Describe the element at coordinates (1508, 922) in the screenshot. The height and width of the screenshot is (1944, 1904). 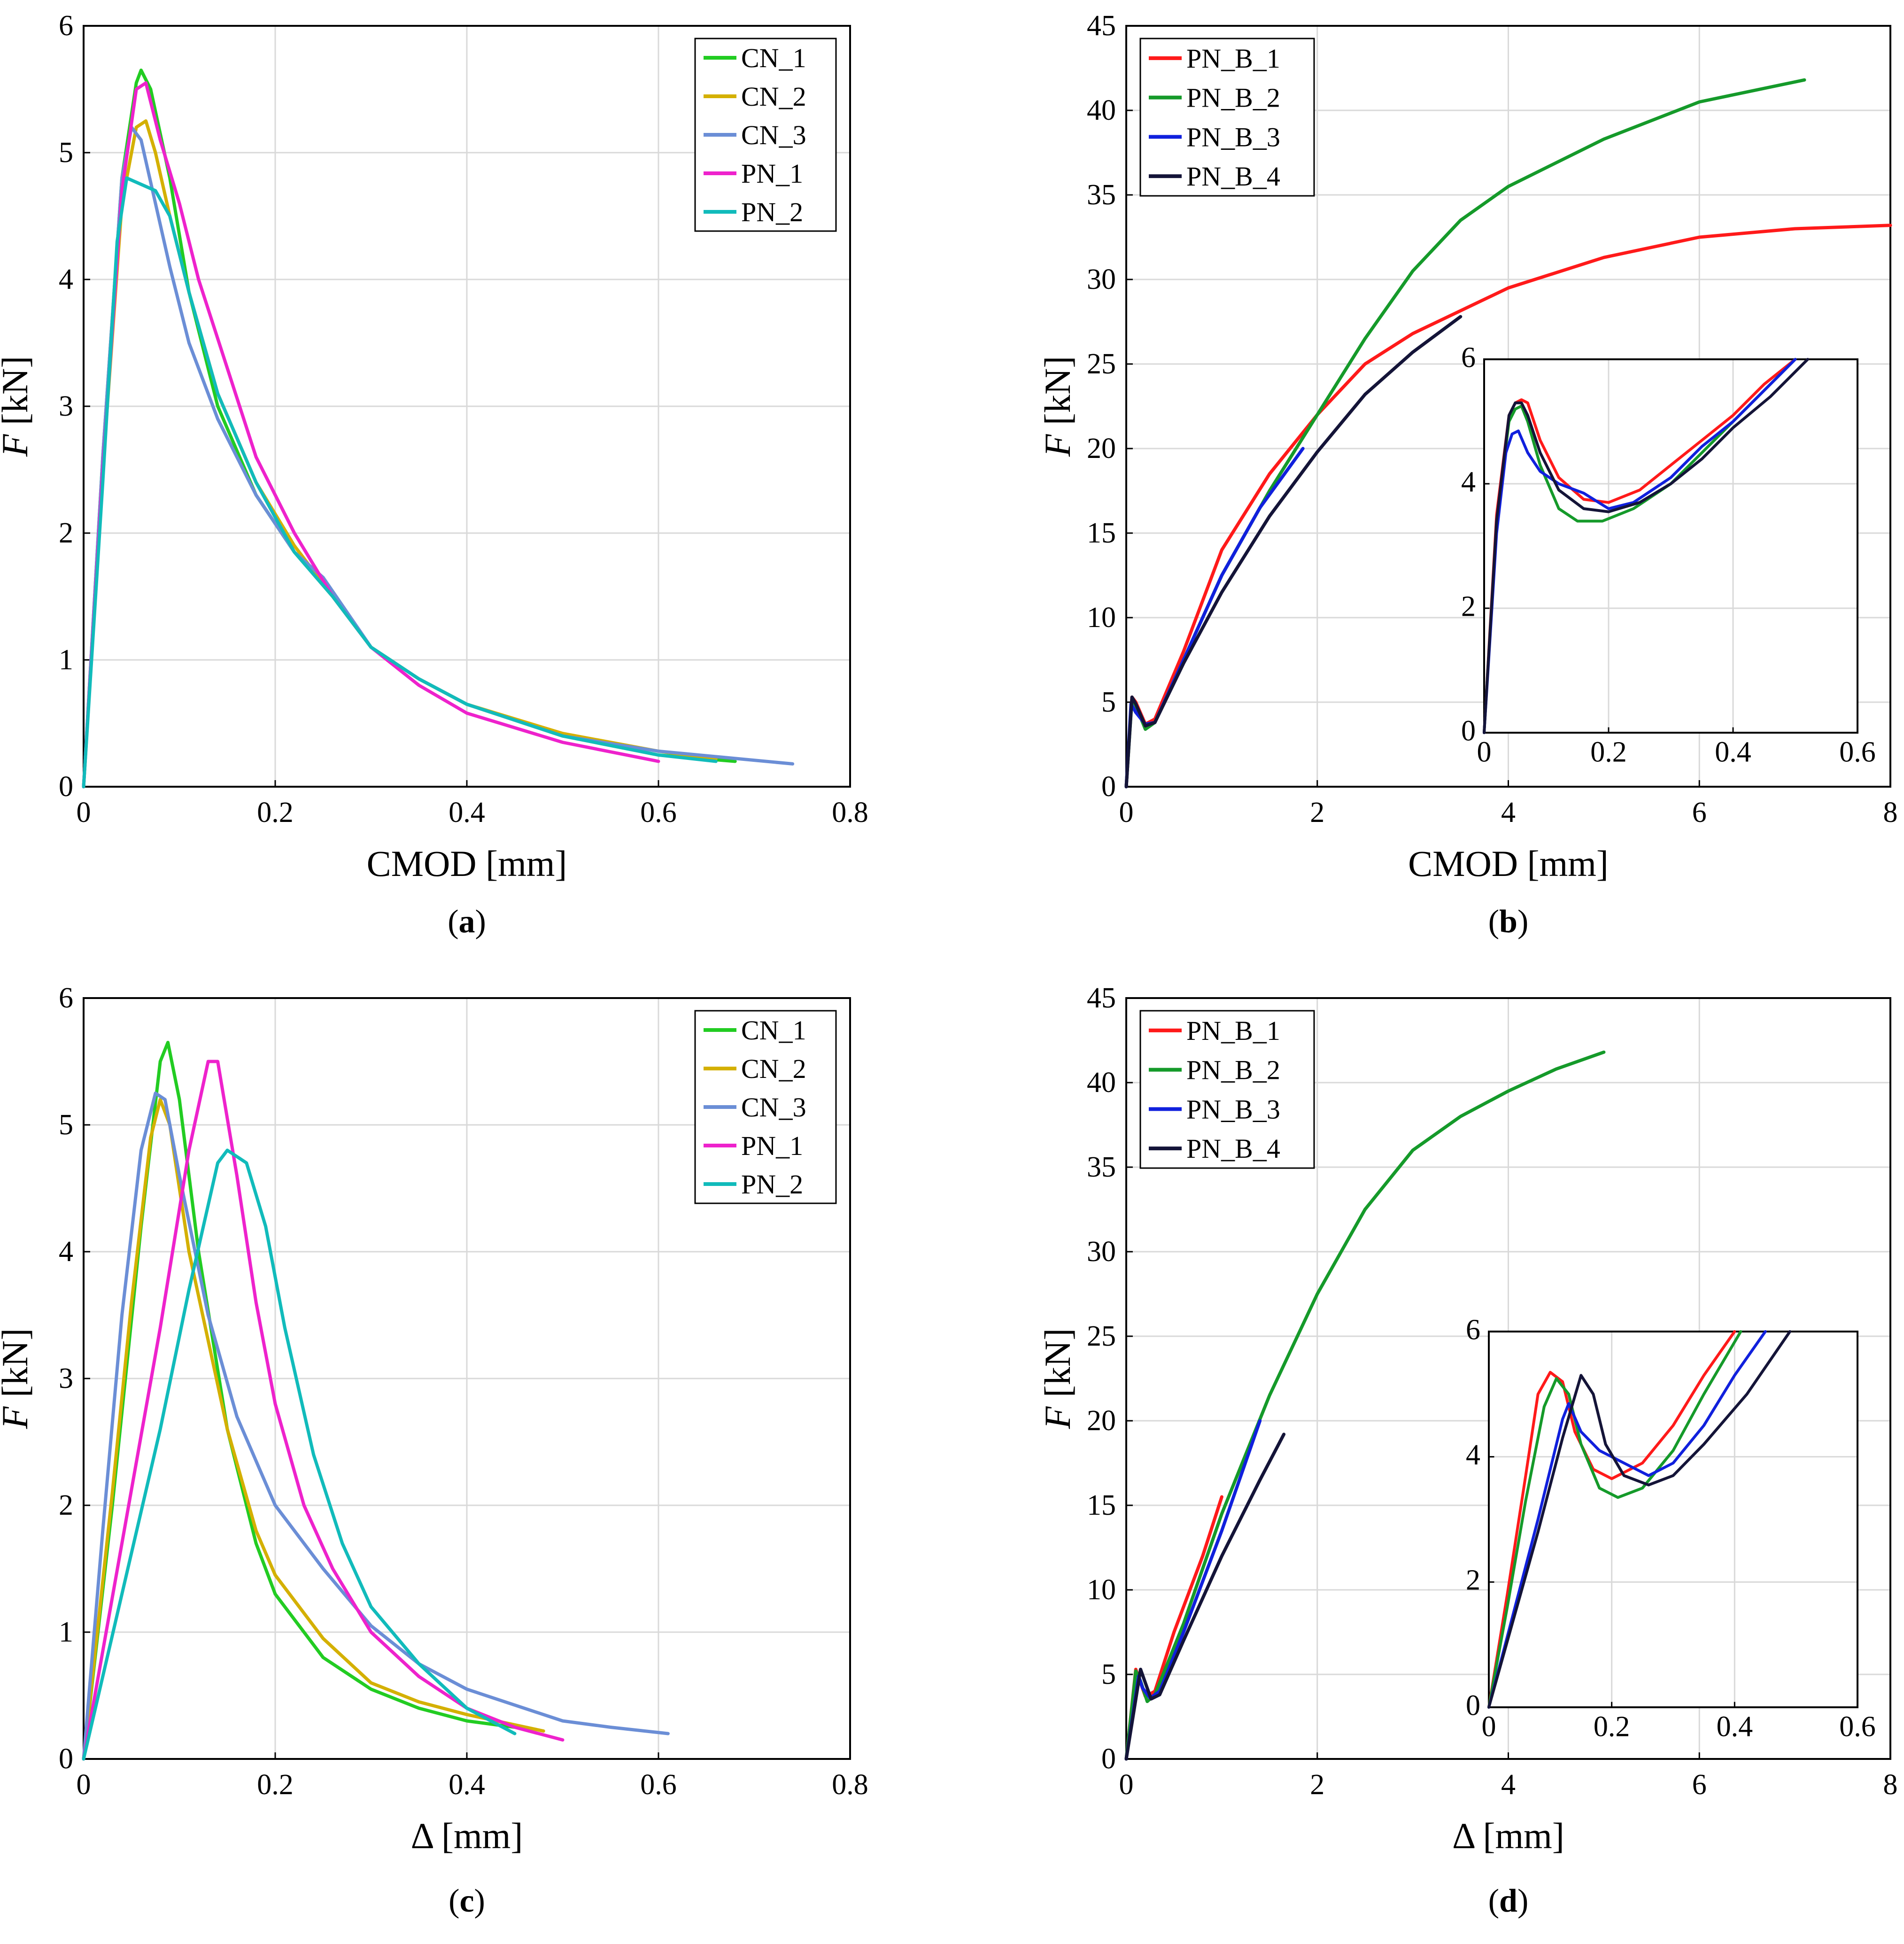
I see `panel-caption: (b)` at that location.